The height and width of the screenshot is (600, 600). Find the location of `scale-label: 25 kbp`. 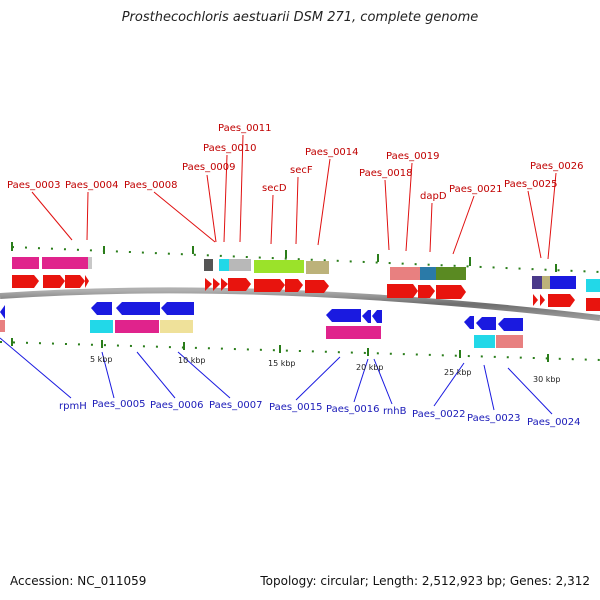

scale-label: 25 kbp is located at coordinates (458, 372).